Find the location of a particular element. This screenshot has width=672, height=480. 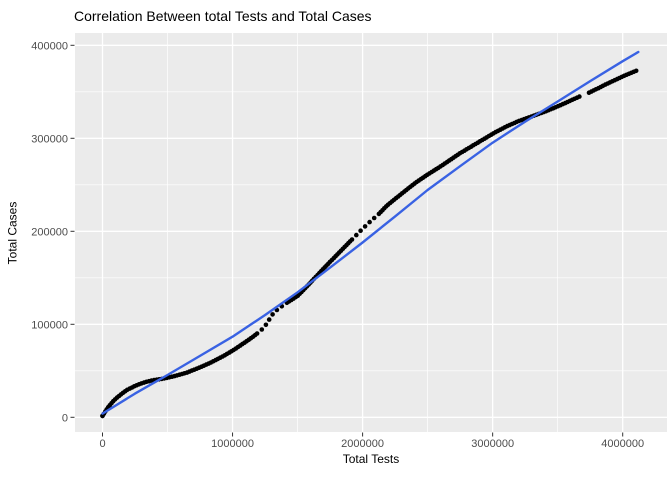

y-axis-title-wrap: Total Cases is located at coordinates (12, 232).